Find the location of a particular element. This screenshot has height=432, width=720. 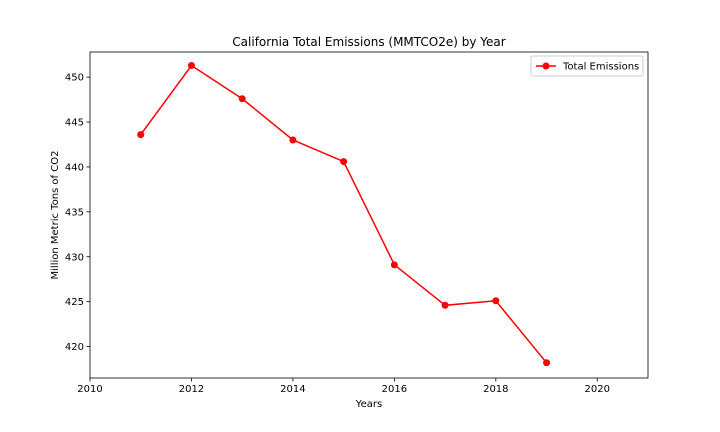

x-tick-label-2018: 2018 is located at coordinates (495, 389).